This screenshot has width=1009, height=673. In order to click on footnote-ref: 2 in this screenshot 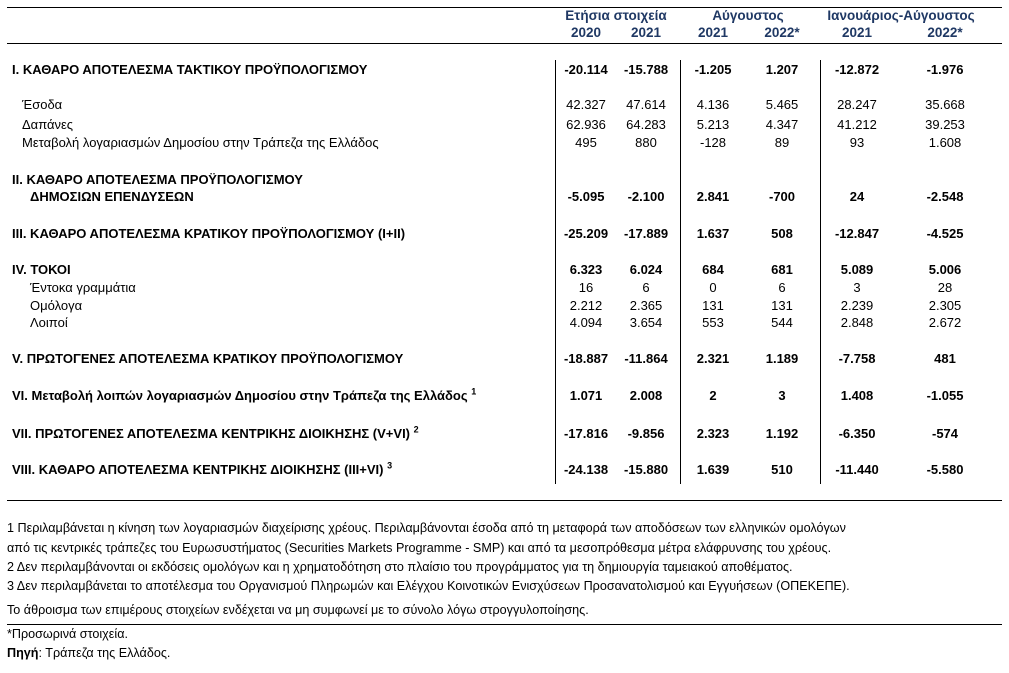, I will do `click(416, 429)`.